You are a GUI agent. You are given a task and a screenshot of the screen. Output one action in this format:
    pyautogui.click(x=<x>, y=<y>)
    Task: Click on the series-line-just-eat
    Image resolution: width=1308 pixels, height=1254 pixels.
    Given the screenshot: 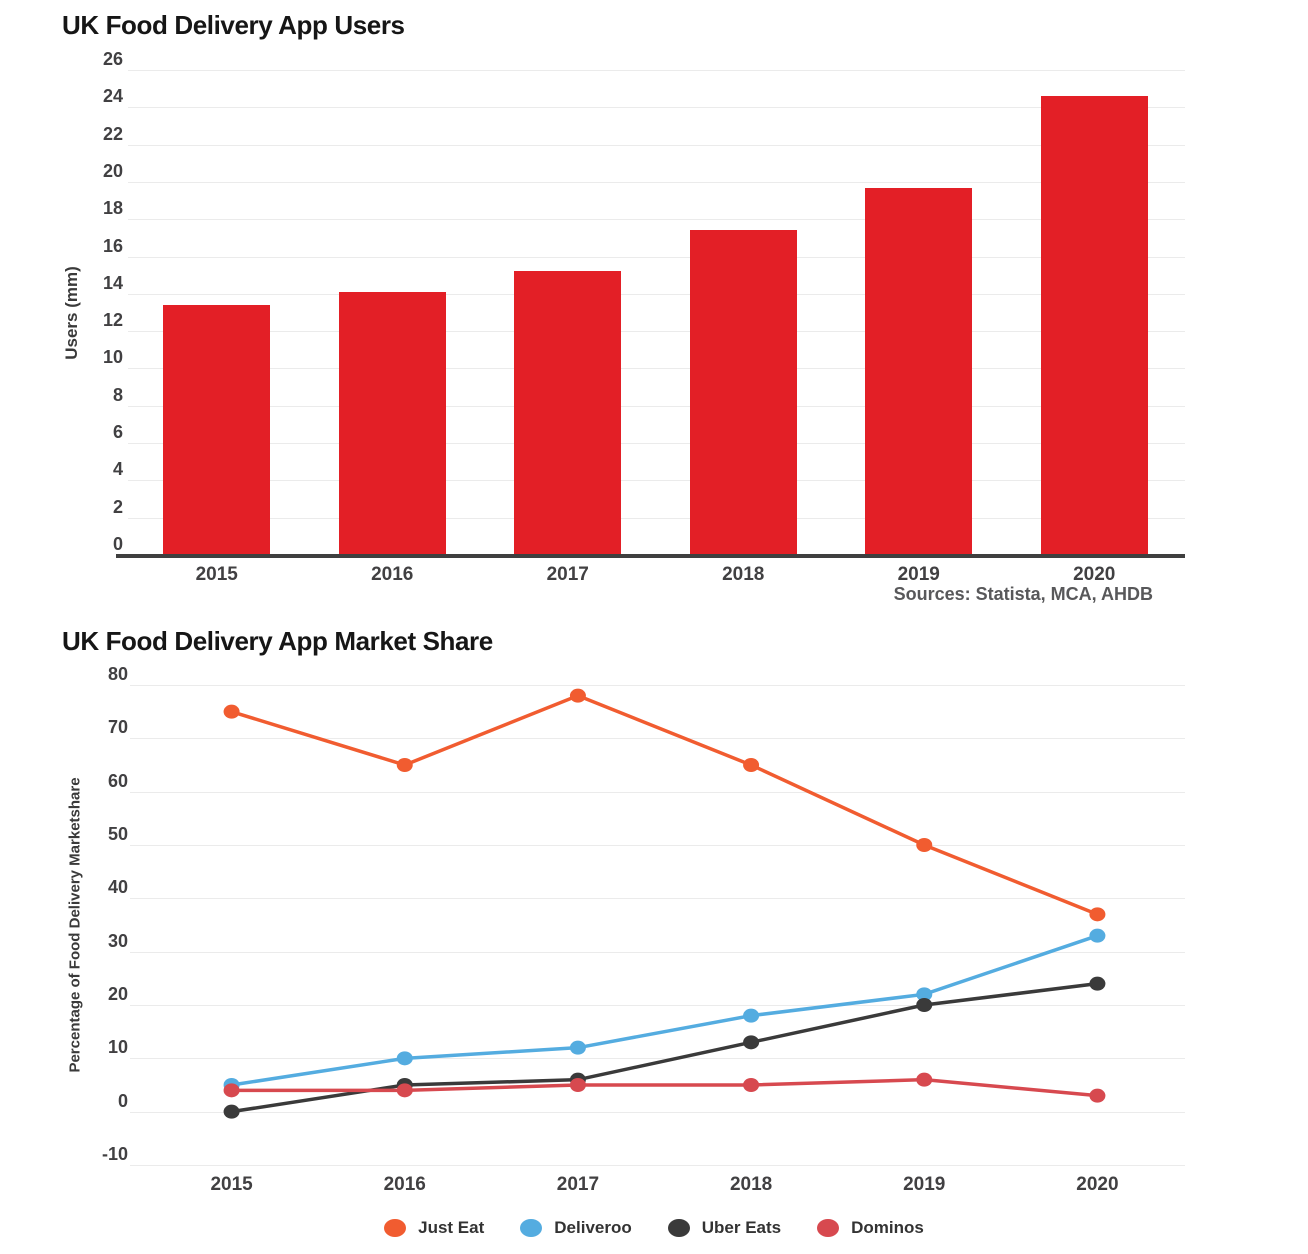 What is the action you would take?
    pyautogui.click(x=664, y=805)
    